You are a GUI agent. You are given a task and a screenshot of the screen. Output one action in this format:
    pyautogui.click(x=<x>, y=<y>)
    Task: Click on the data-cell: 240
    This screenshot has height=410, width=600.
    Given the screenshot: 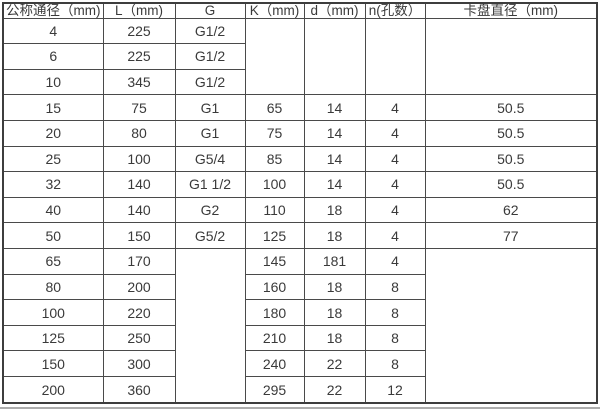 What is the action you would take?
    pyautogui.click(x=274, y=364)
    